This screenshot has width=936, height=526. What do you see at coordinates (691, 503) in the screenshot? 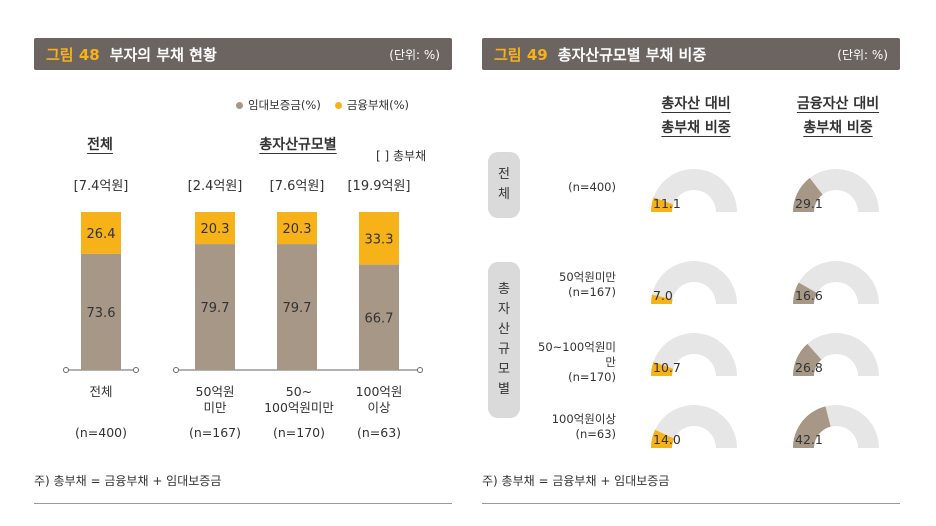
I see `fig49-bottom-rule` at bounding box center [691, 503].